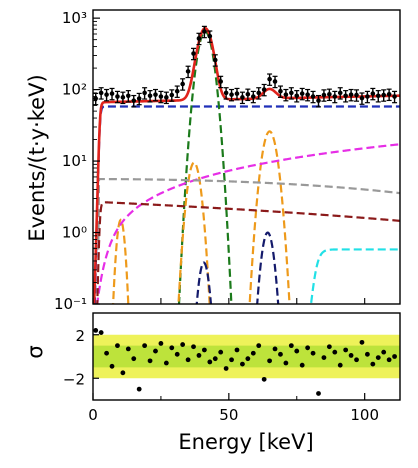 The image size is (418, 468). I want to click on residual-panel-frame, so click(246, 356).